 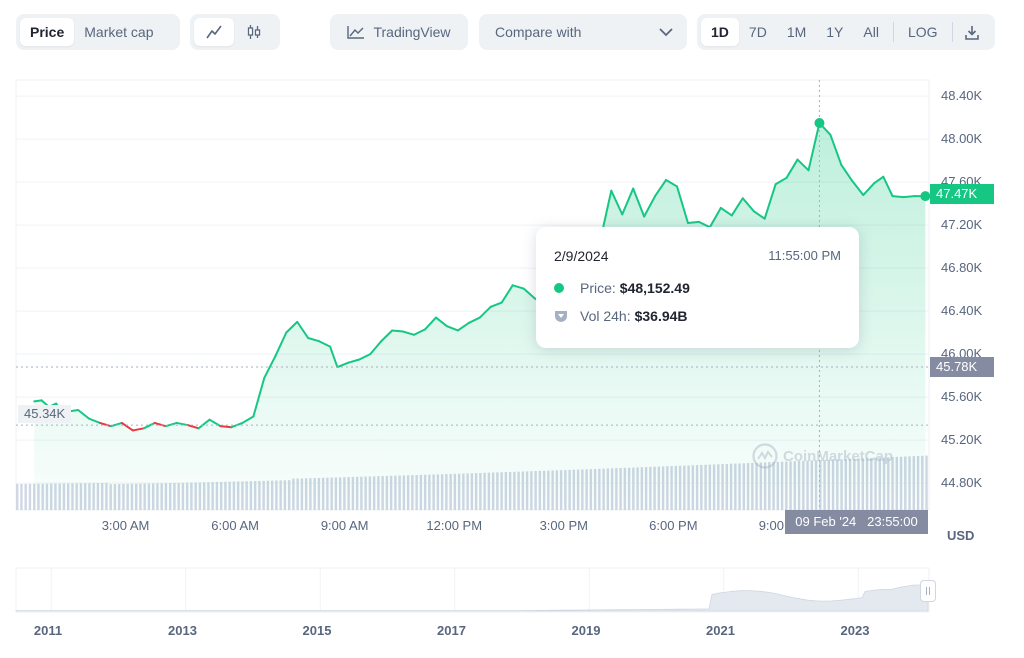 I want to click on price-marketcap-toggle: Price Market cap, so click(x=98, y=32).